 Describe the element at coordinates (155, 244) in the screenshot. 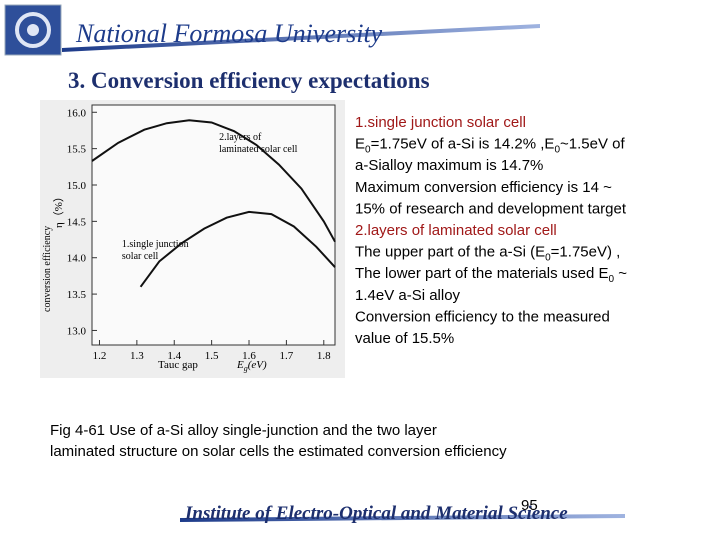

I see `annotation: 1.single junction` at that location.